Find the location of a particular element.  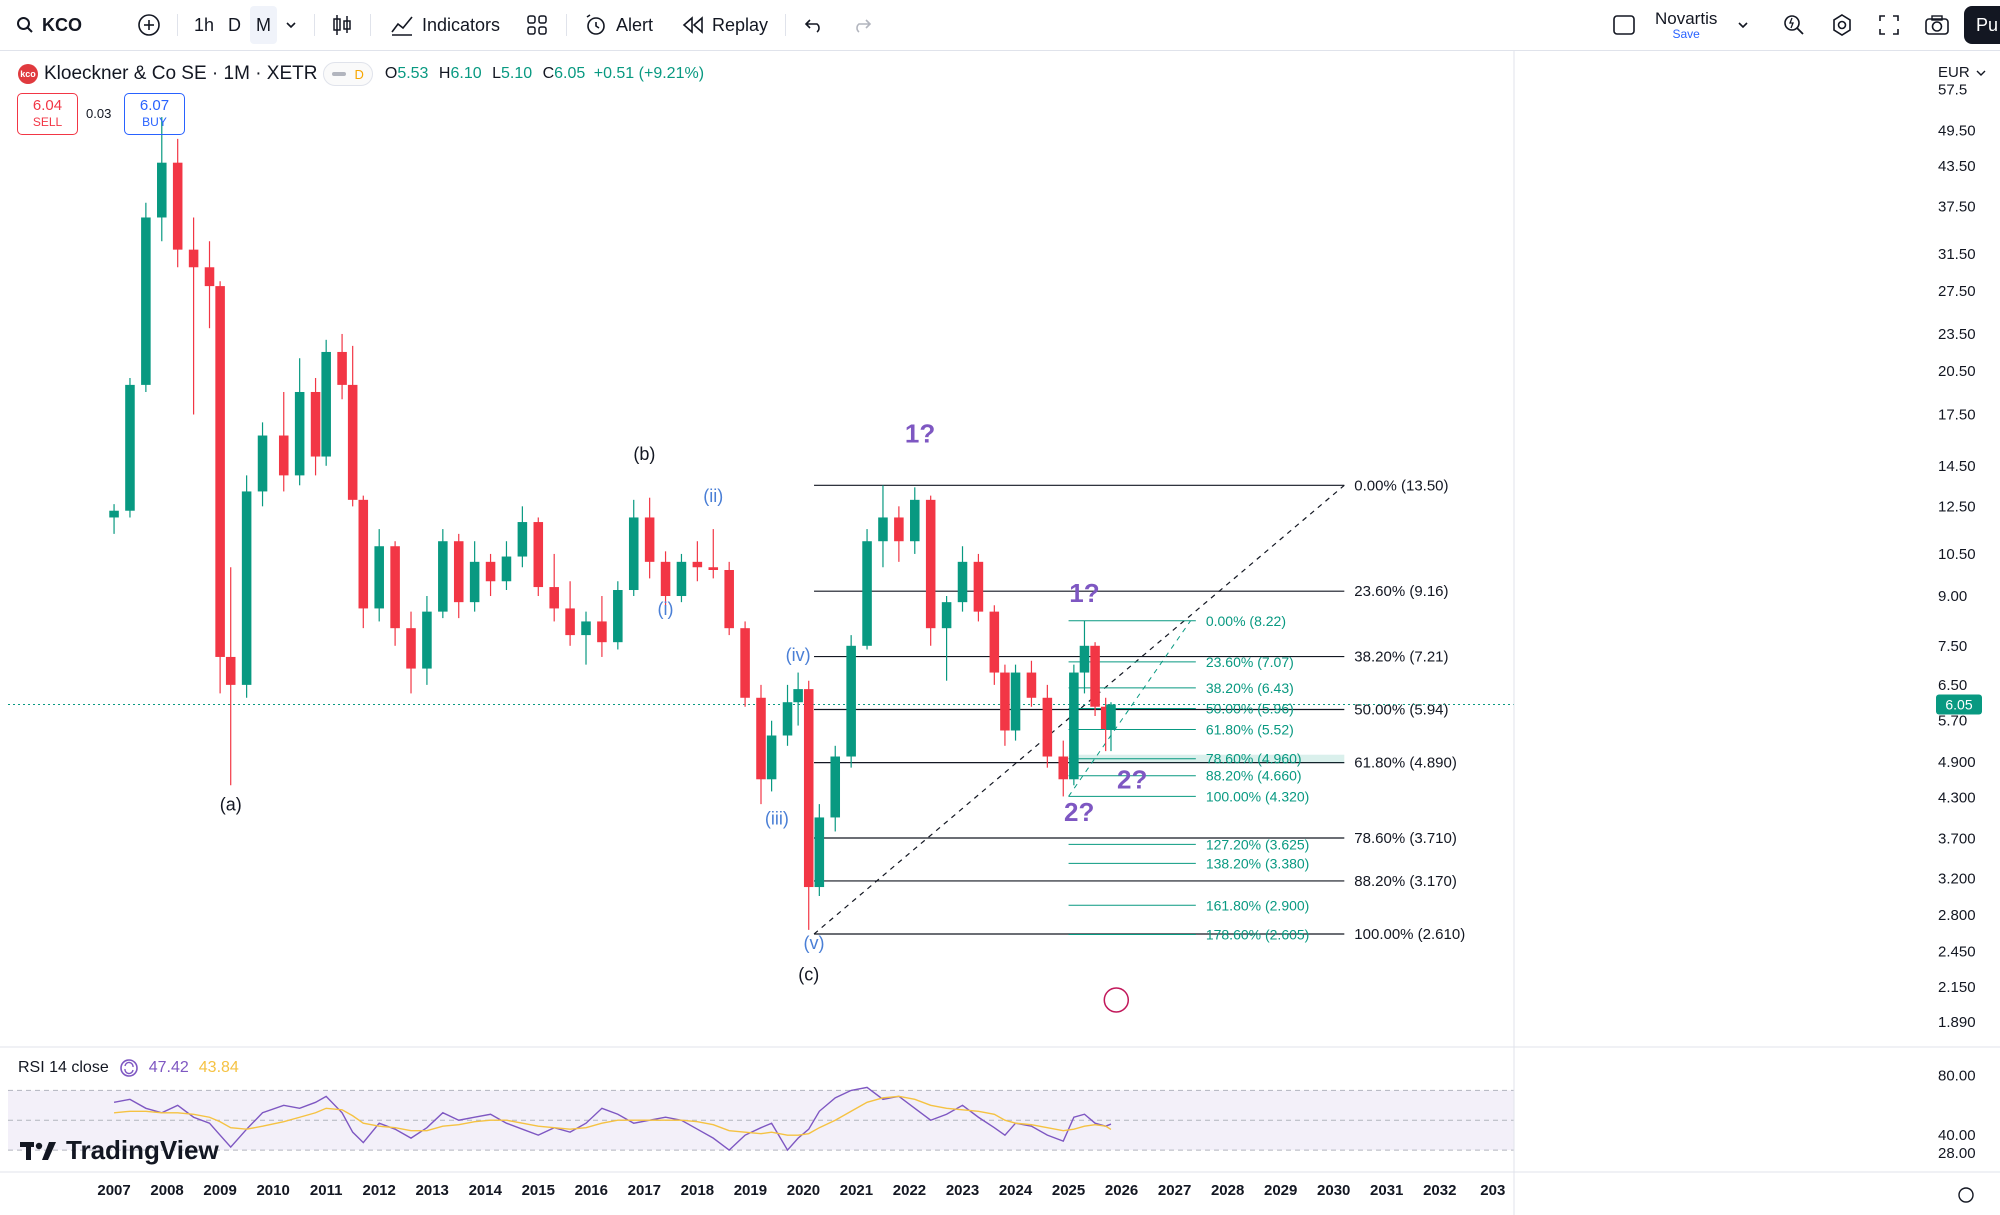

fib-left-label: 0.00% (13.50) is located at coordinates (1401, 485).